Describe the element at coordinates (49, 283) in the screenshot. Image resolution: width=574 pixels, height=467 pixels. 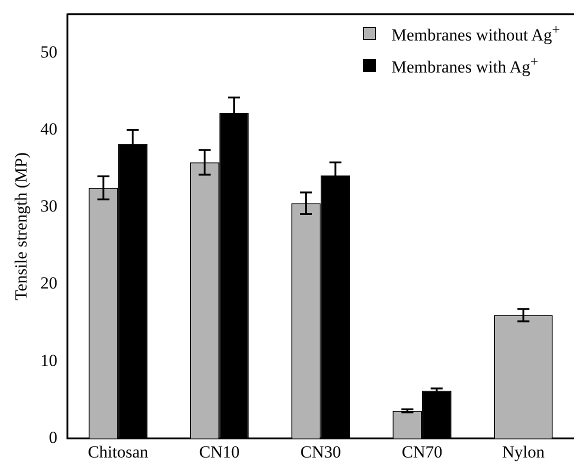
I see `y-tick-label: 20` at that location.